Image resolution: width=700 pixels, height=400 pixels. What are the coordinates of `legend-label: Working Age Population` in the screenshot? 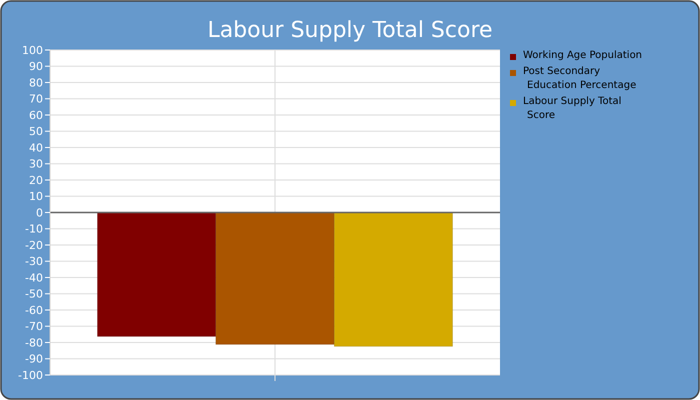 It's located at (582, 55).